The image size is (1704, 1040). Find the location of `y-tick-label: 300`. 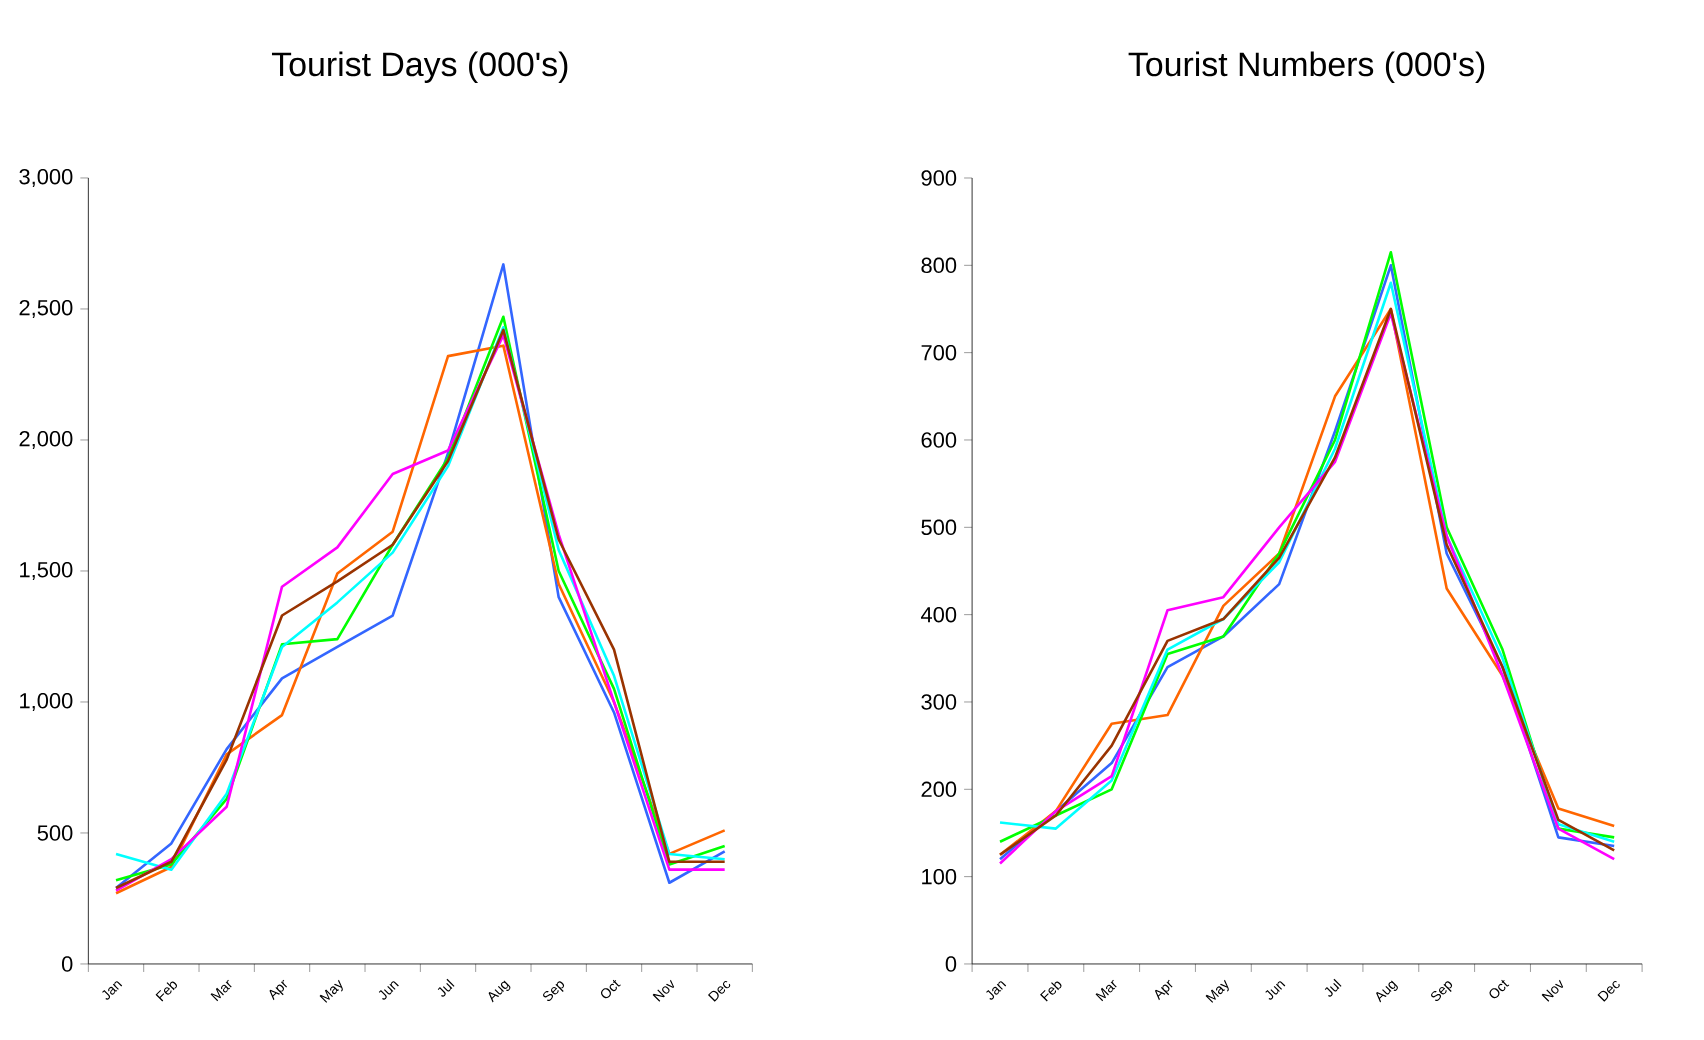

y-tick-label: 300 is located at coordinates (939, 702).